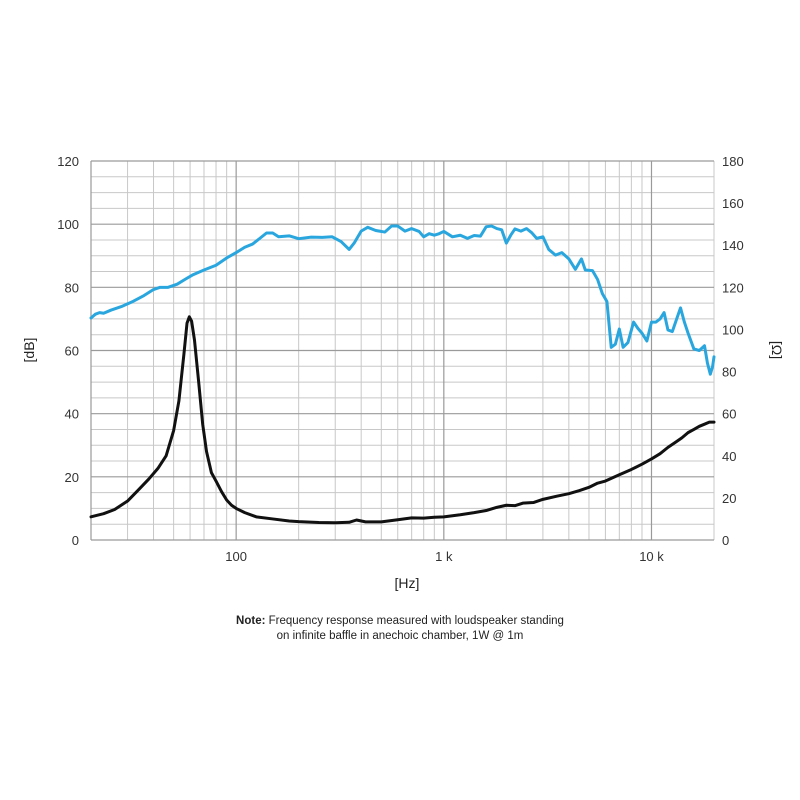  What do you see at coordinates (29, 350) in the screenshot?
I see `y-axis-left-title: [dB]` at bounding box center [29, 350].